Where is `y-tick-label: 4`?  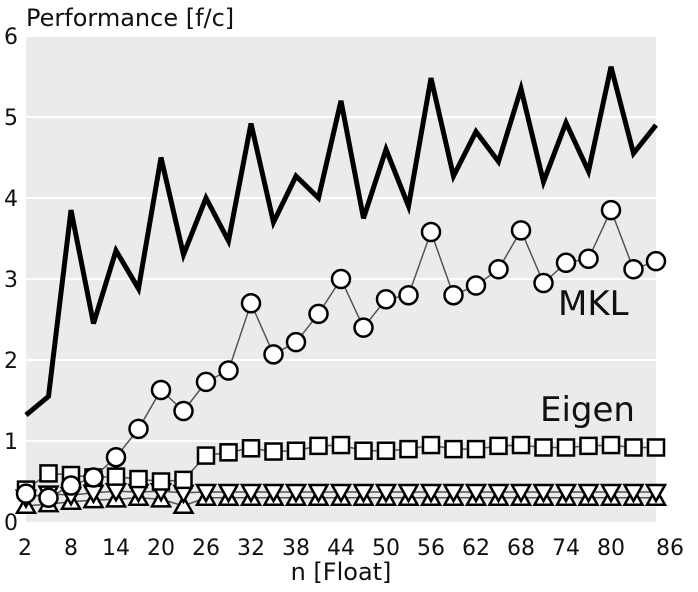 y-tick-label: 4 is located at coordinates (11, 199).